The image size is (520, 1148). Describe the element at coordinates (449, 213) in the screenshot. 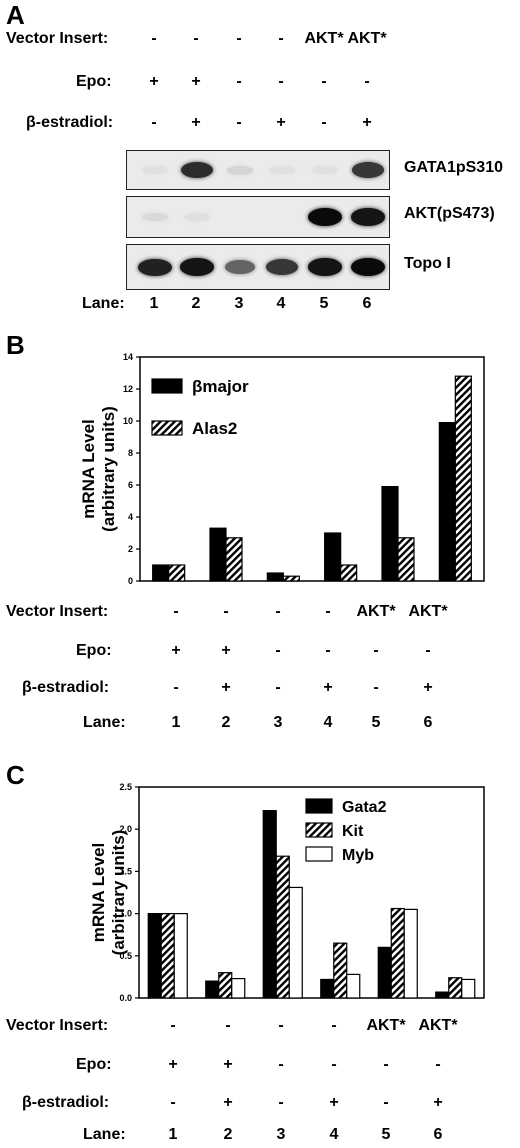

I see `blot-label-akt-ps473: AKT(pS473)` at that location.